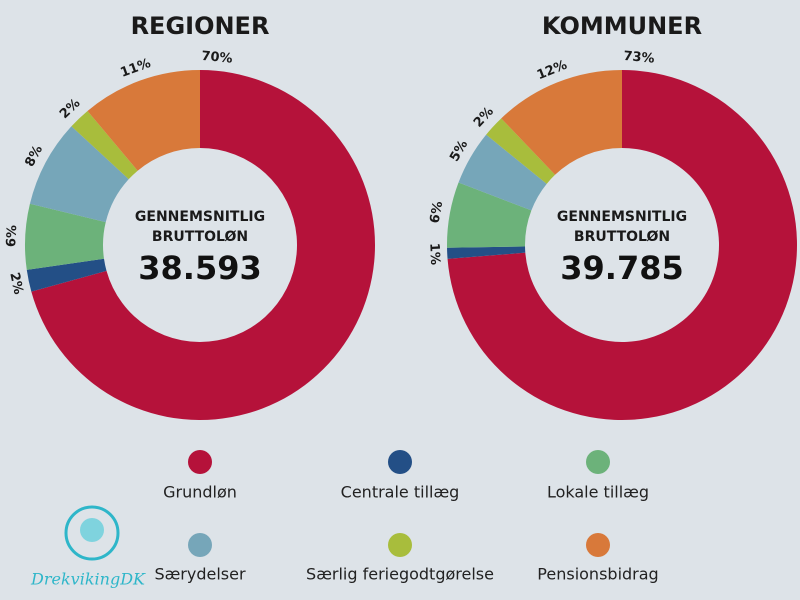  What do you see at coordinates (92, 533) in the screenshot?
I see `watermark-logo` at bounding box center [92, 533].